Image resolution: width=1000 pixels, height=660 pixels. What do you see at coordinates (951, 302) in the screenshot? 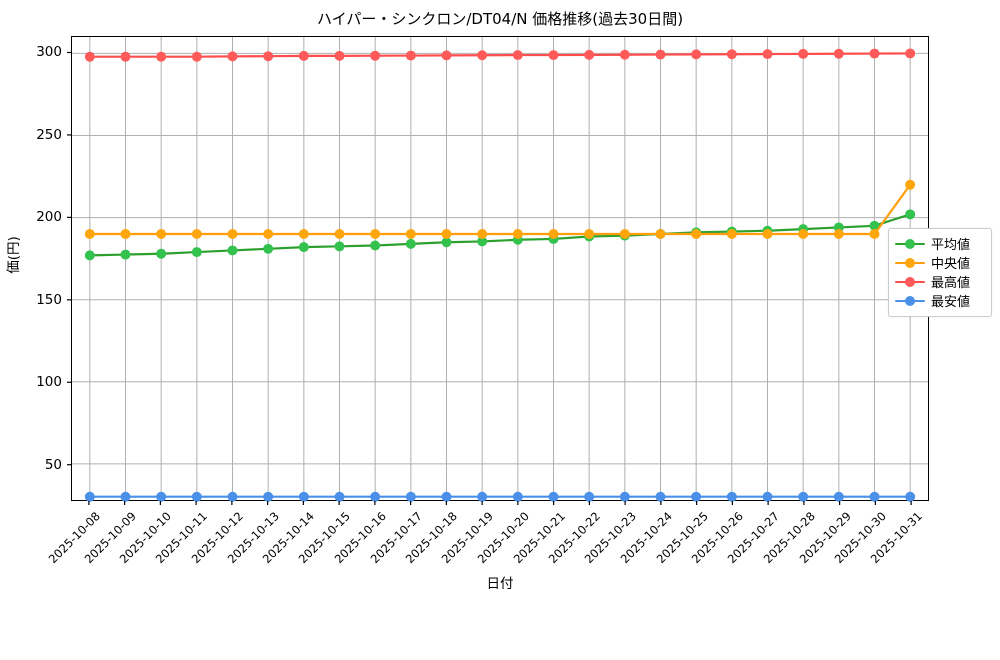
I see `legend-label: 最安値` at bounding box center [951, 302].